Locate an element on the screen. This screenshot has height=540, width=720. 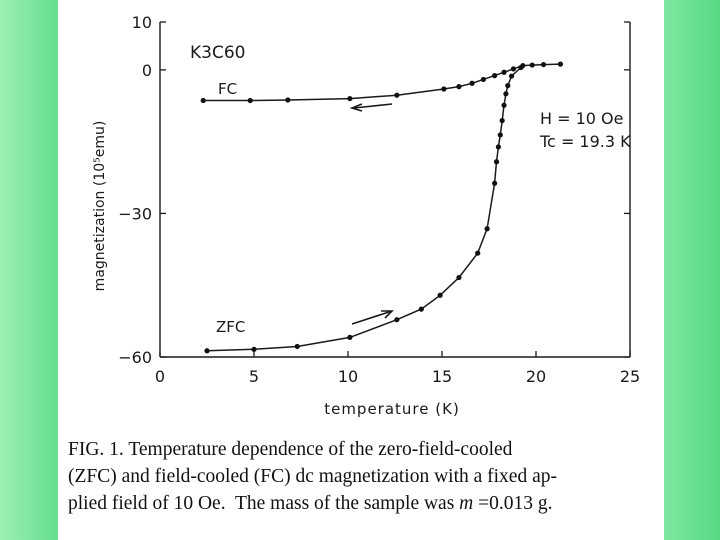
x-tick-label: 5 is located at coordinates (254, 376).